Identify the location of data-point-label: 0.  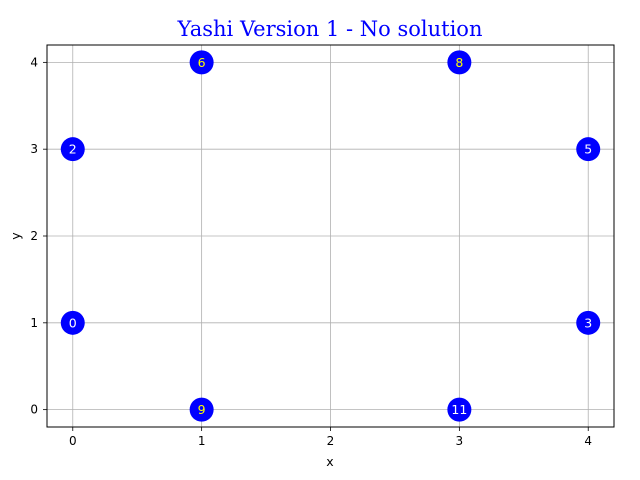
(73, 322).